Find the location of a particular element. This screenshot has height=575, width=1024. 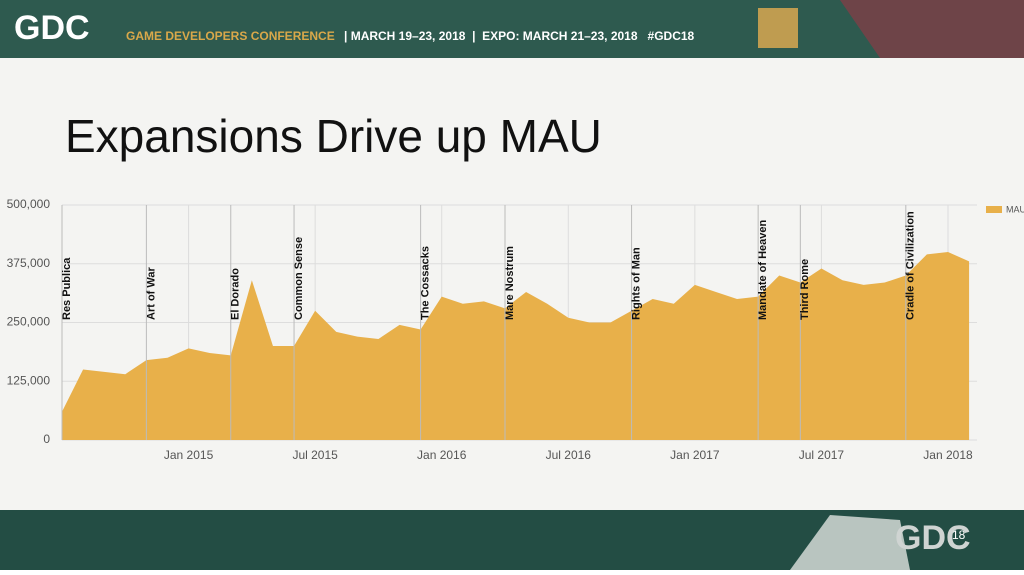

x-tick-label: Jul 2017 is located at coordinates (822, 455).